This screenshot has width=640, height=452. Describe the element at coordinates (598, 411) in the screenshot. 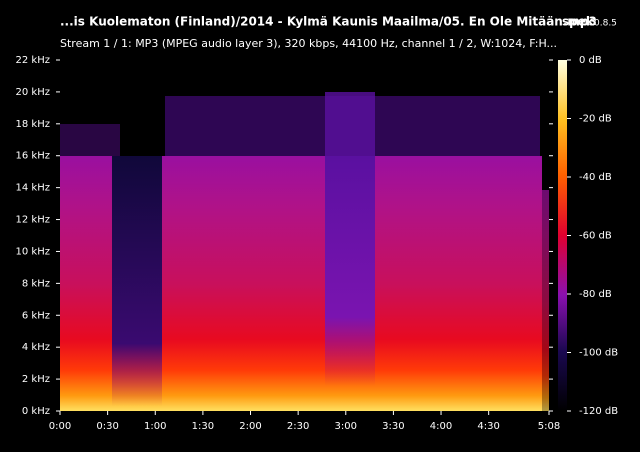

I see `colorbar-tick-label: -120 dB` at that location.